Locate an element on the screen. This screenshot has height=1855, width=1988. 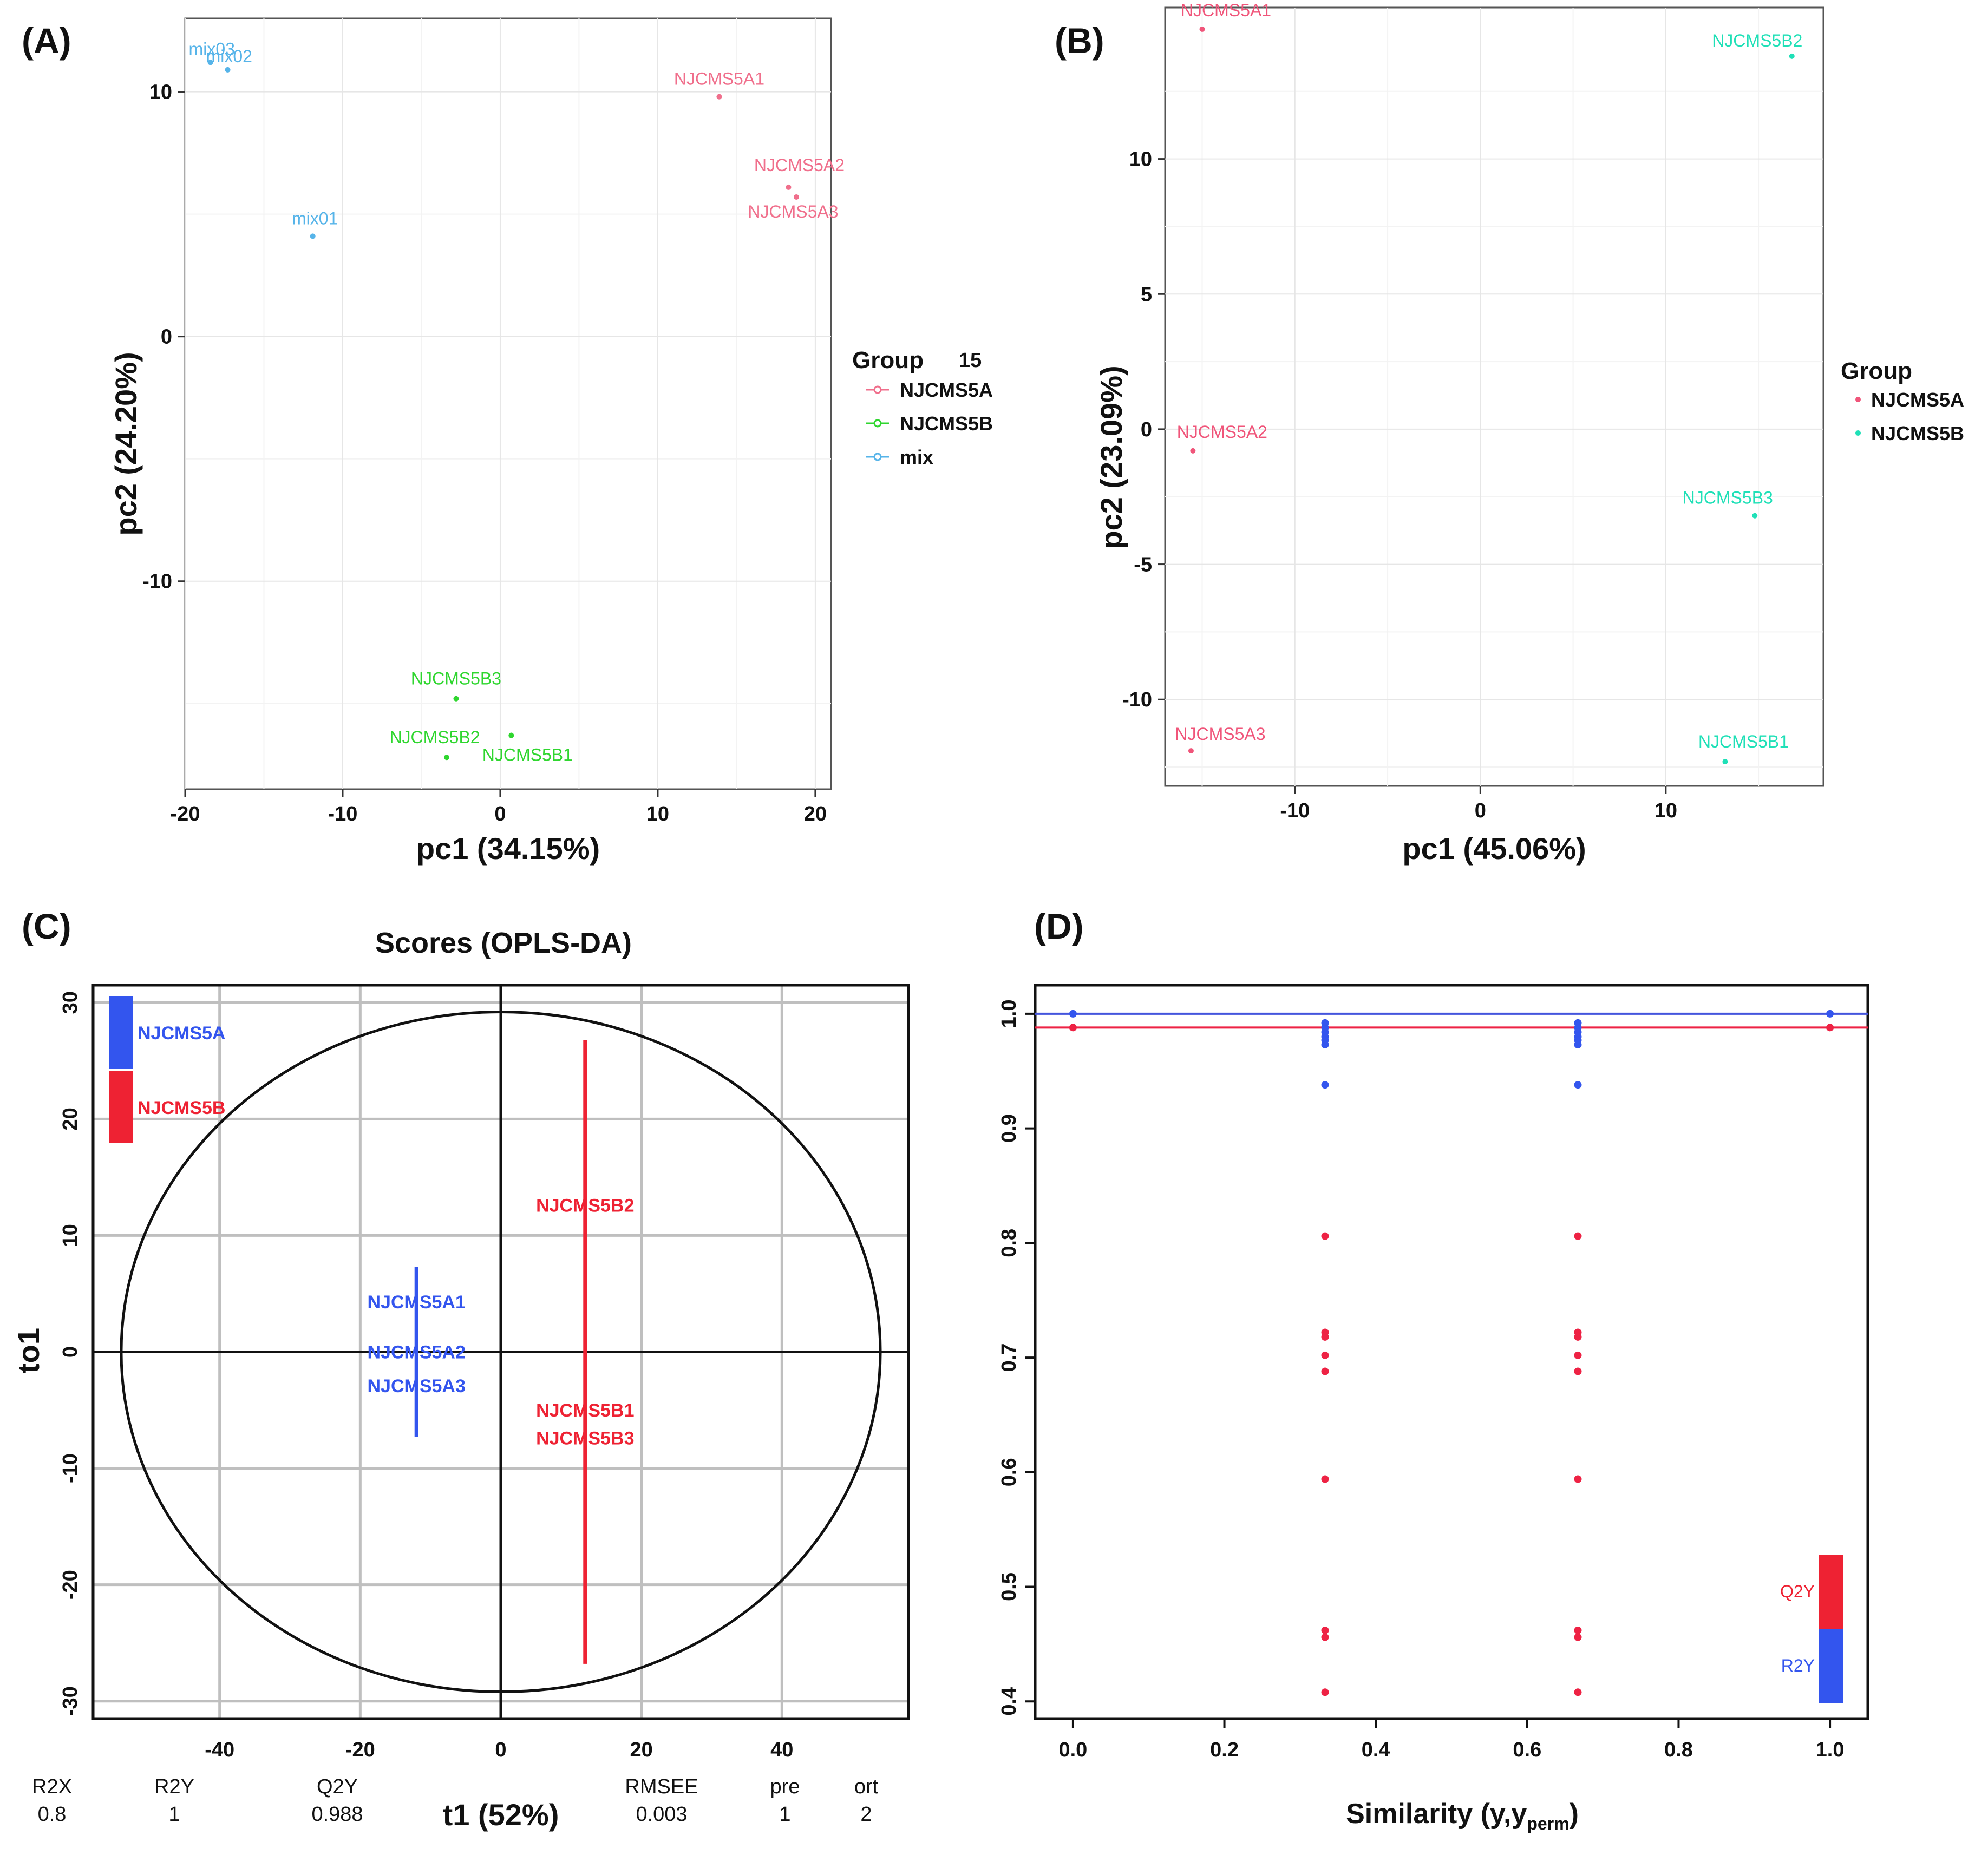
point-njcms5a1 is located at coordinates (719, 97).